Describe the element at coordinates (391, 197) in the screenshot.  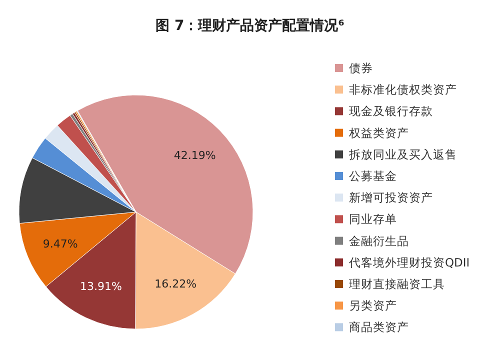
I see `legend-label: 新增可投资资产` at that location.